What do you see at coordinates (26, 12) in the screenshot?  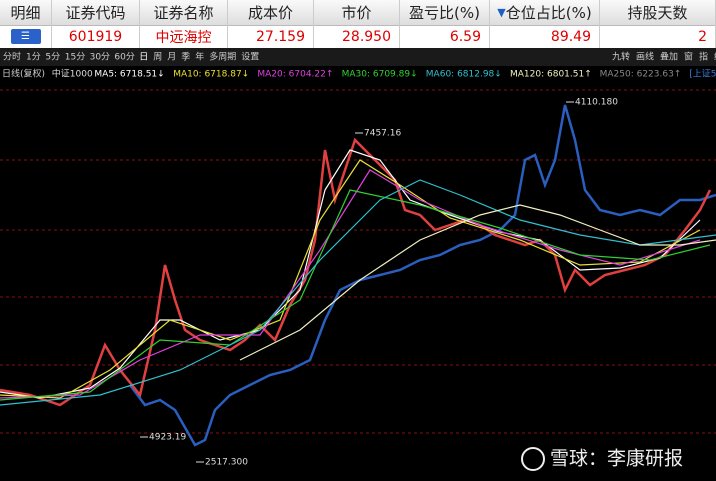 I see `header-cell: 明细` at bounding box center [26, 12].